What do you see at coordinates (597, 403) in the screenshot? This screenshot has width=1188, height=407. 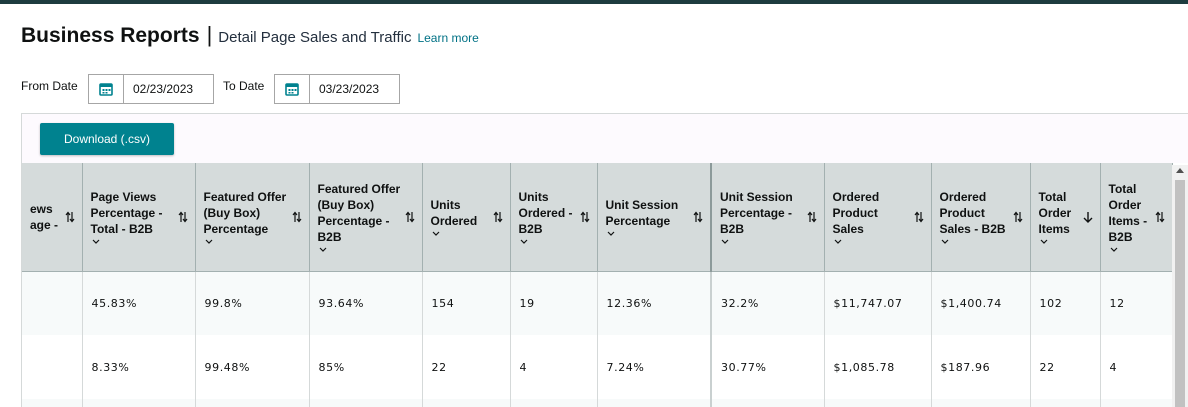 I see `table-row` at bounding box center [597, 403].